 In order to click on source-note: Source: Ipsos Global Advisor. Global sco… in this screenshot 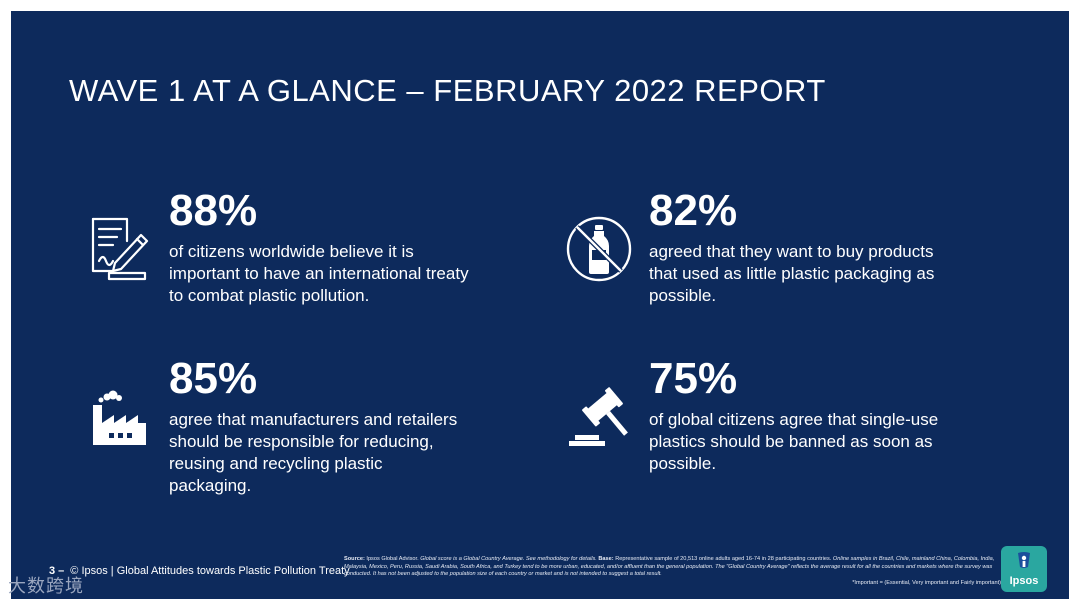, I will do `click(673, 567)`.